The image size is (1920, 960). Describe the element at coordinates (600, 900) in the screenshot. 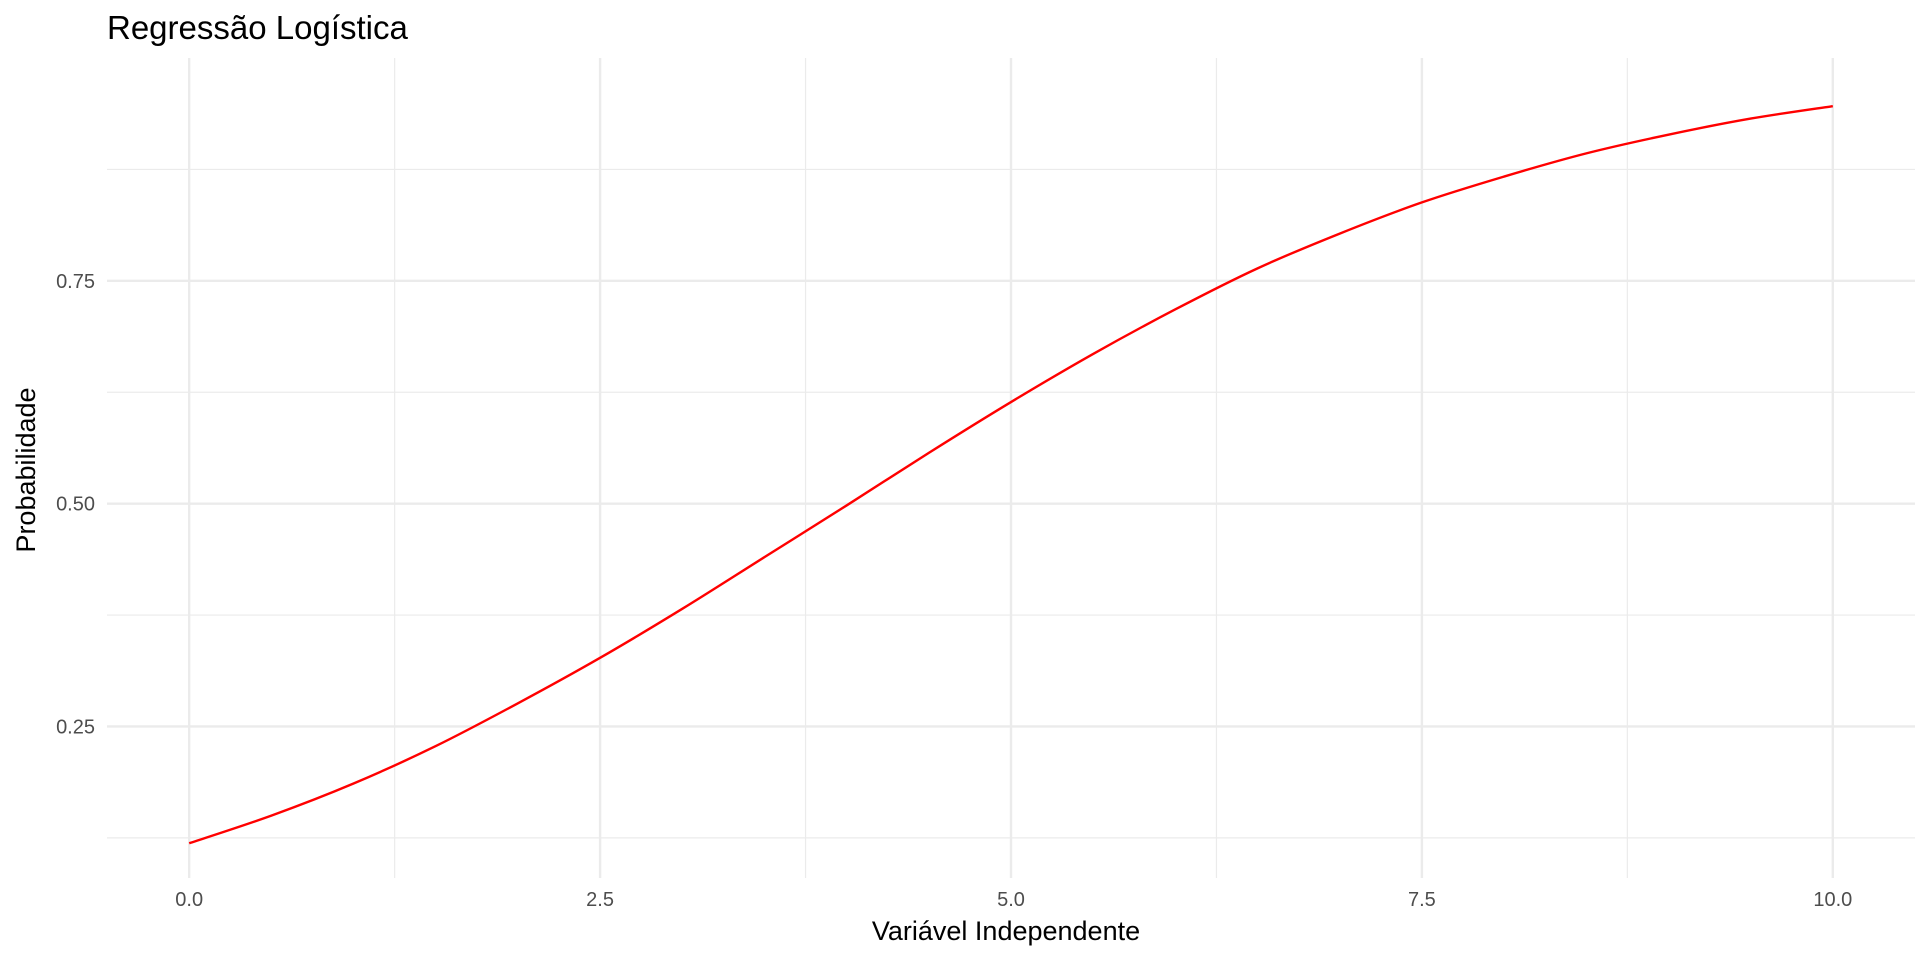

I see `x-tick-label: 2.5` at that location.